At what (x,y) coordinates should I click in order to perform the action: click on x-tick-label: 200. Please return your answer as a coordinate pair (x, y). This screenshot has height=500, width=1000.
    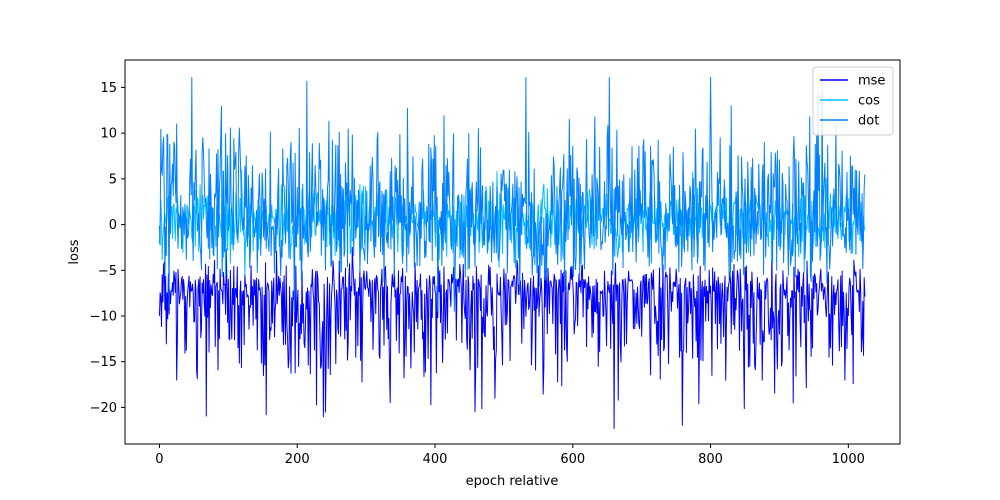
    Looking at the image, I should click on (297, 459).